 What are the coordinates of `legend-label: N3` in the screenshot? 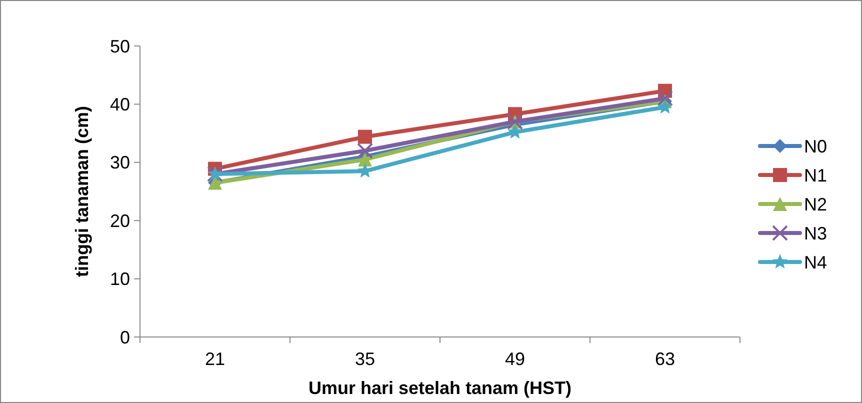 It's located at (816, 233).